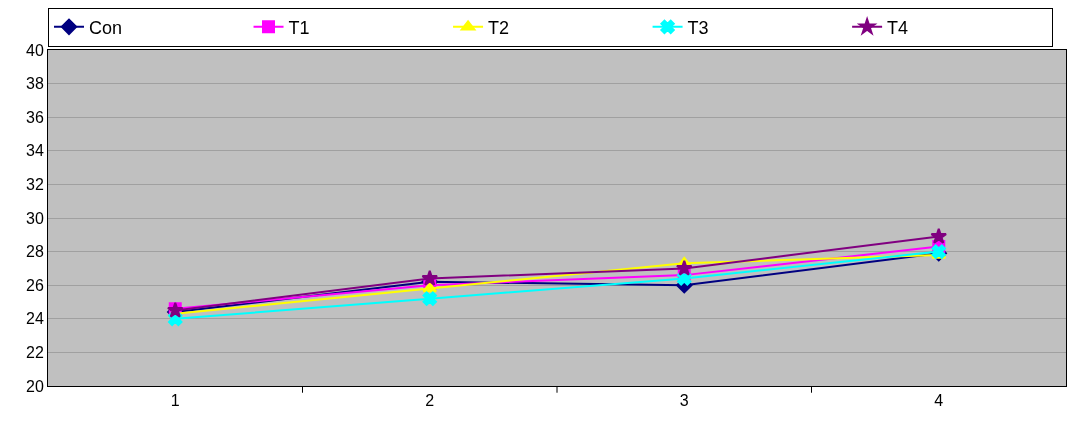 The width and height of the screenshot is (1071, 426). Describe the element at coordinates (35, 386) in the screenshot. I see `y-tick-label: 20` at that location.